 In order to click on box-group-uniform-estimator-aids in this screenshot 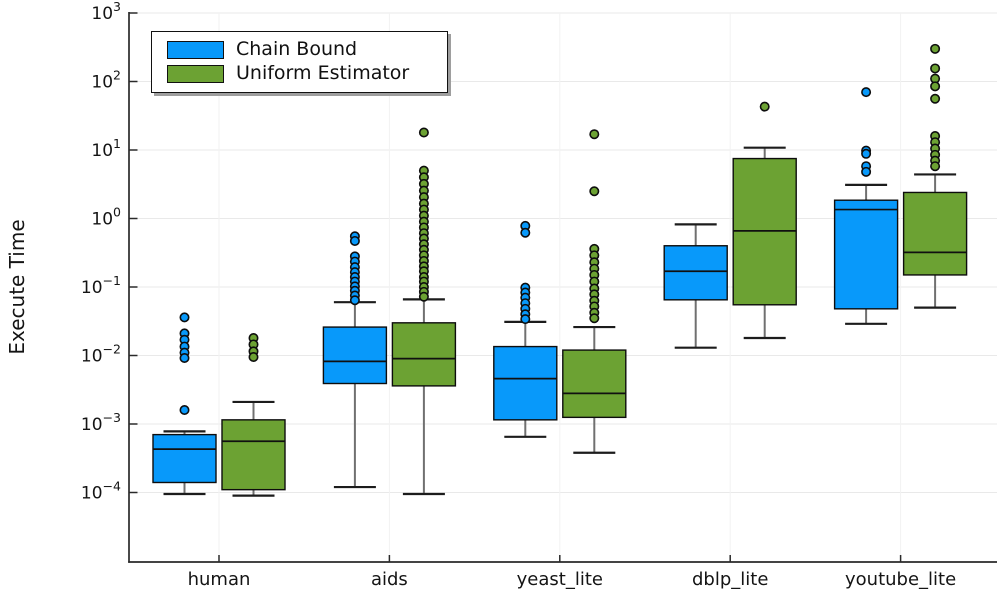, I will do `click(424, 311)`.